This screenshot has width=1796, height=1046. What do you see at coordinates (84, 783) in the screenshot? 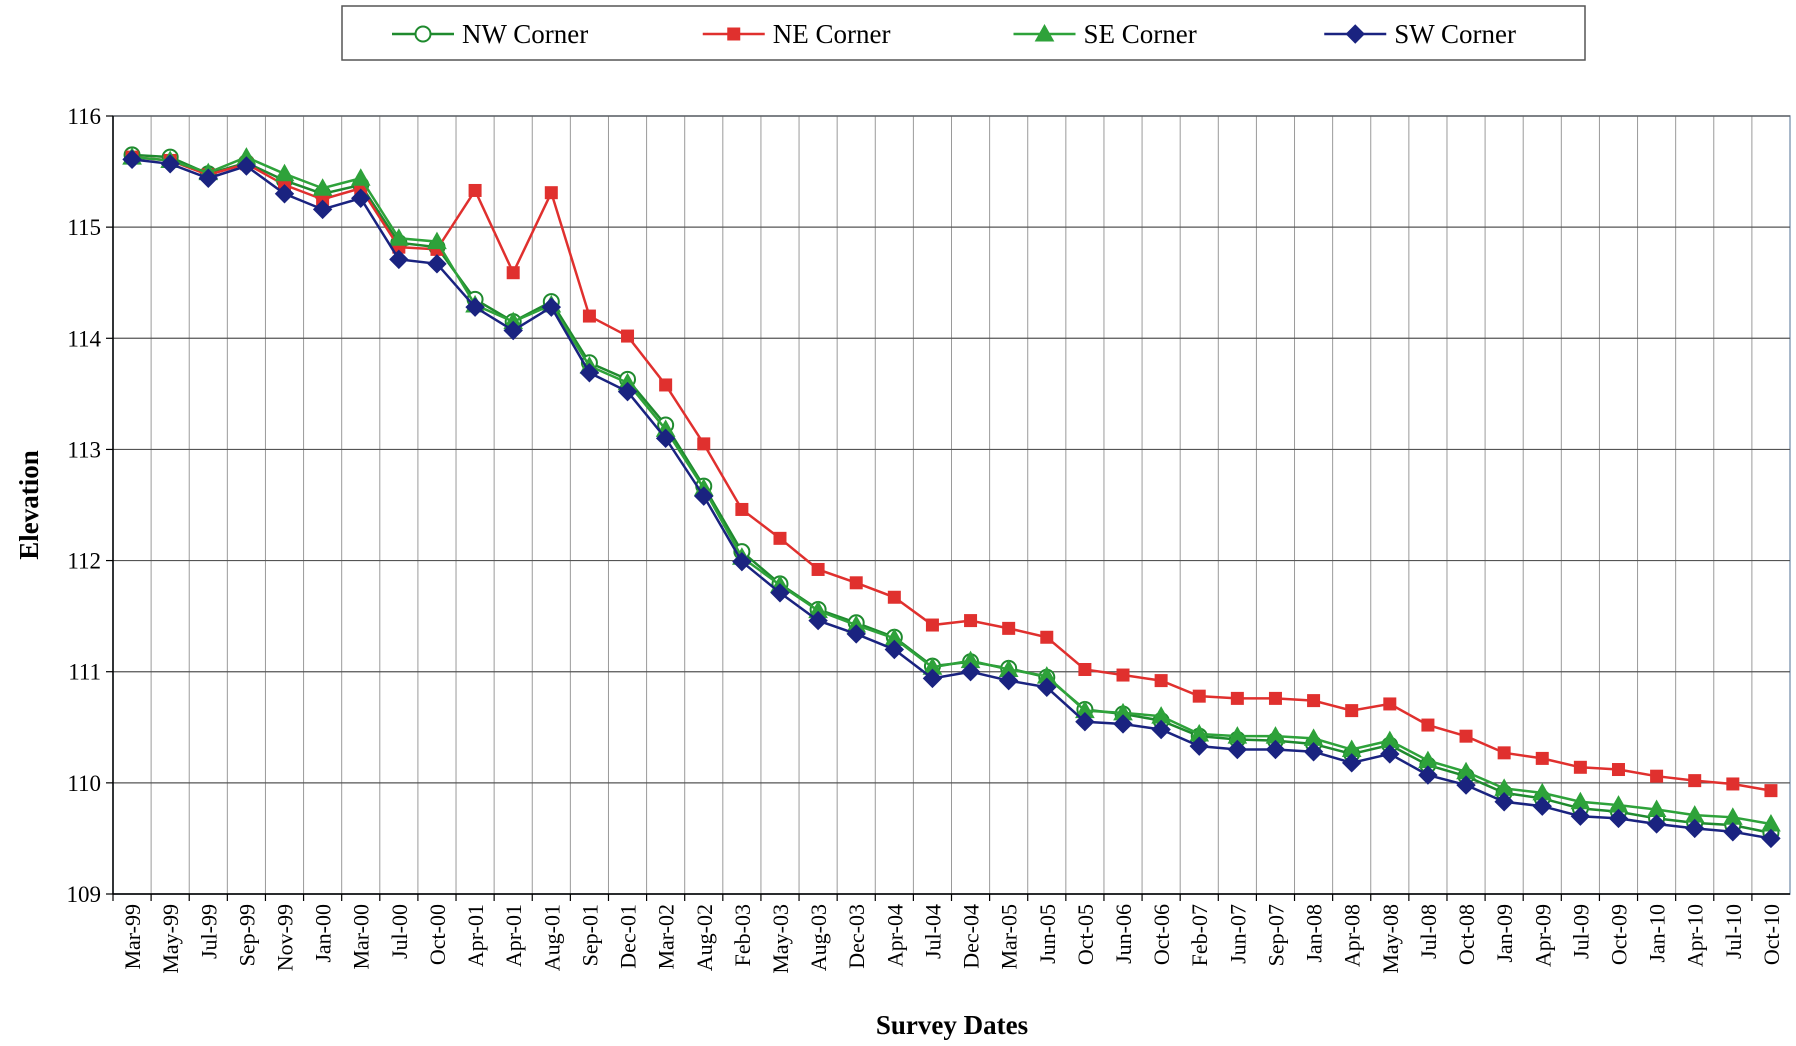
I see `y-tick-label: 110` at bounding box center [84, 783].